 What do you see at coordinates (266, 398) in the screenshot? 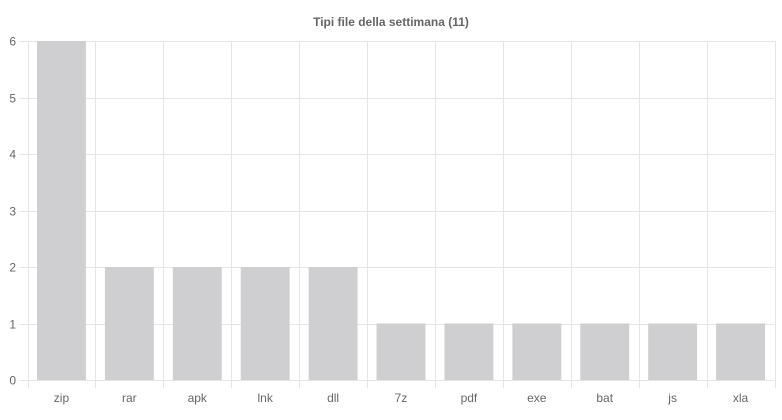
I see `x-tick-label: lnk` at bounding box center [266, 398].